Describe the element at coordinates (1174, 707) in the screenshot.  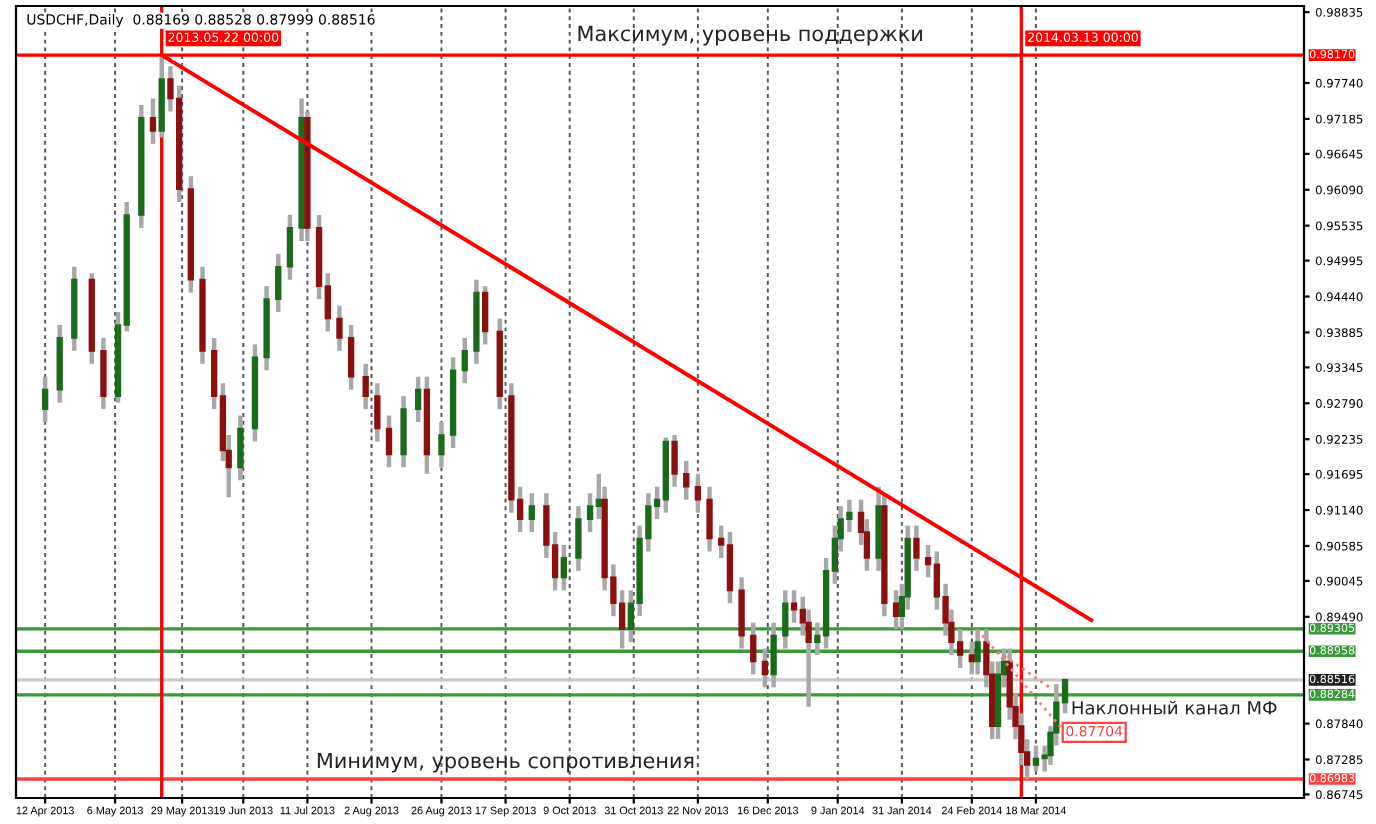
I see `annotation: Наклонный канал МФ` at that location.